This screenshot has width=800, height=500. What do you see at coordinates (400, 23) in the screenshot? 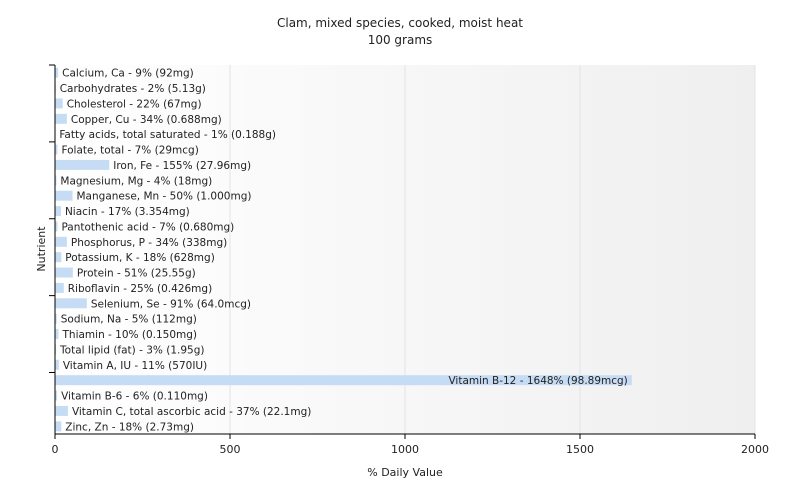
I see `chart-title: Clam, mixed species, cooked, moist heat` at bounding box center [400, 23].